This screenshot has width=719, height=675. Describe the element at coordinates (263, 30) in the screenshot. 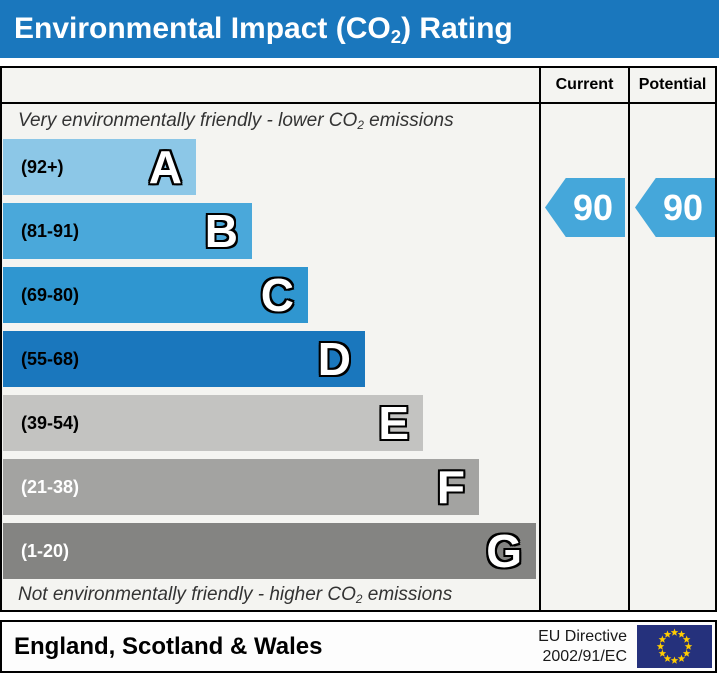

I see `title-text: Environmental Impact (CO2) Rating` at that location.